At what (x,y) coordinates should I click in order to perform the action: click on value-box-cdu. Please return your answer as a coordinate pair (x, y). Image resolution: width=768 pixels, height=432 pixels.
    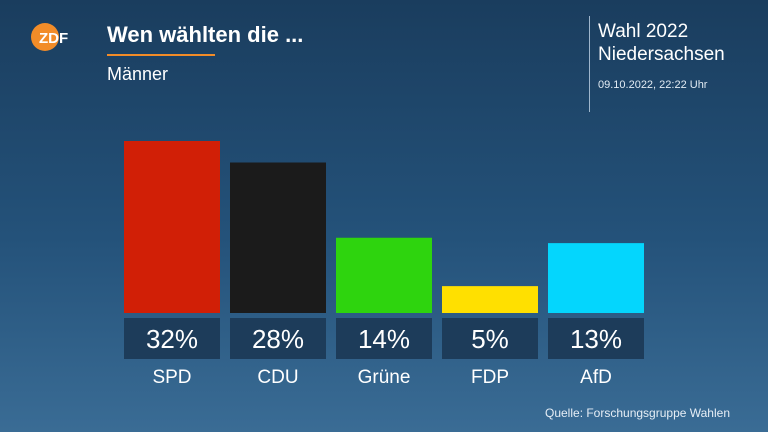
    Looking at the image, I should click on (278, 338).